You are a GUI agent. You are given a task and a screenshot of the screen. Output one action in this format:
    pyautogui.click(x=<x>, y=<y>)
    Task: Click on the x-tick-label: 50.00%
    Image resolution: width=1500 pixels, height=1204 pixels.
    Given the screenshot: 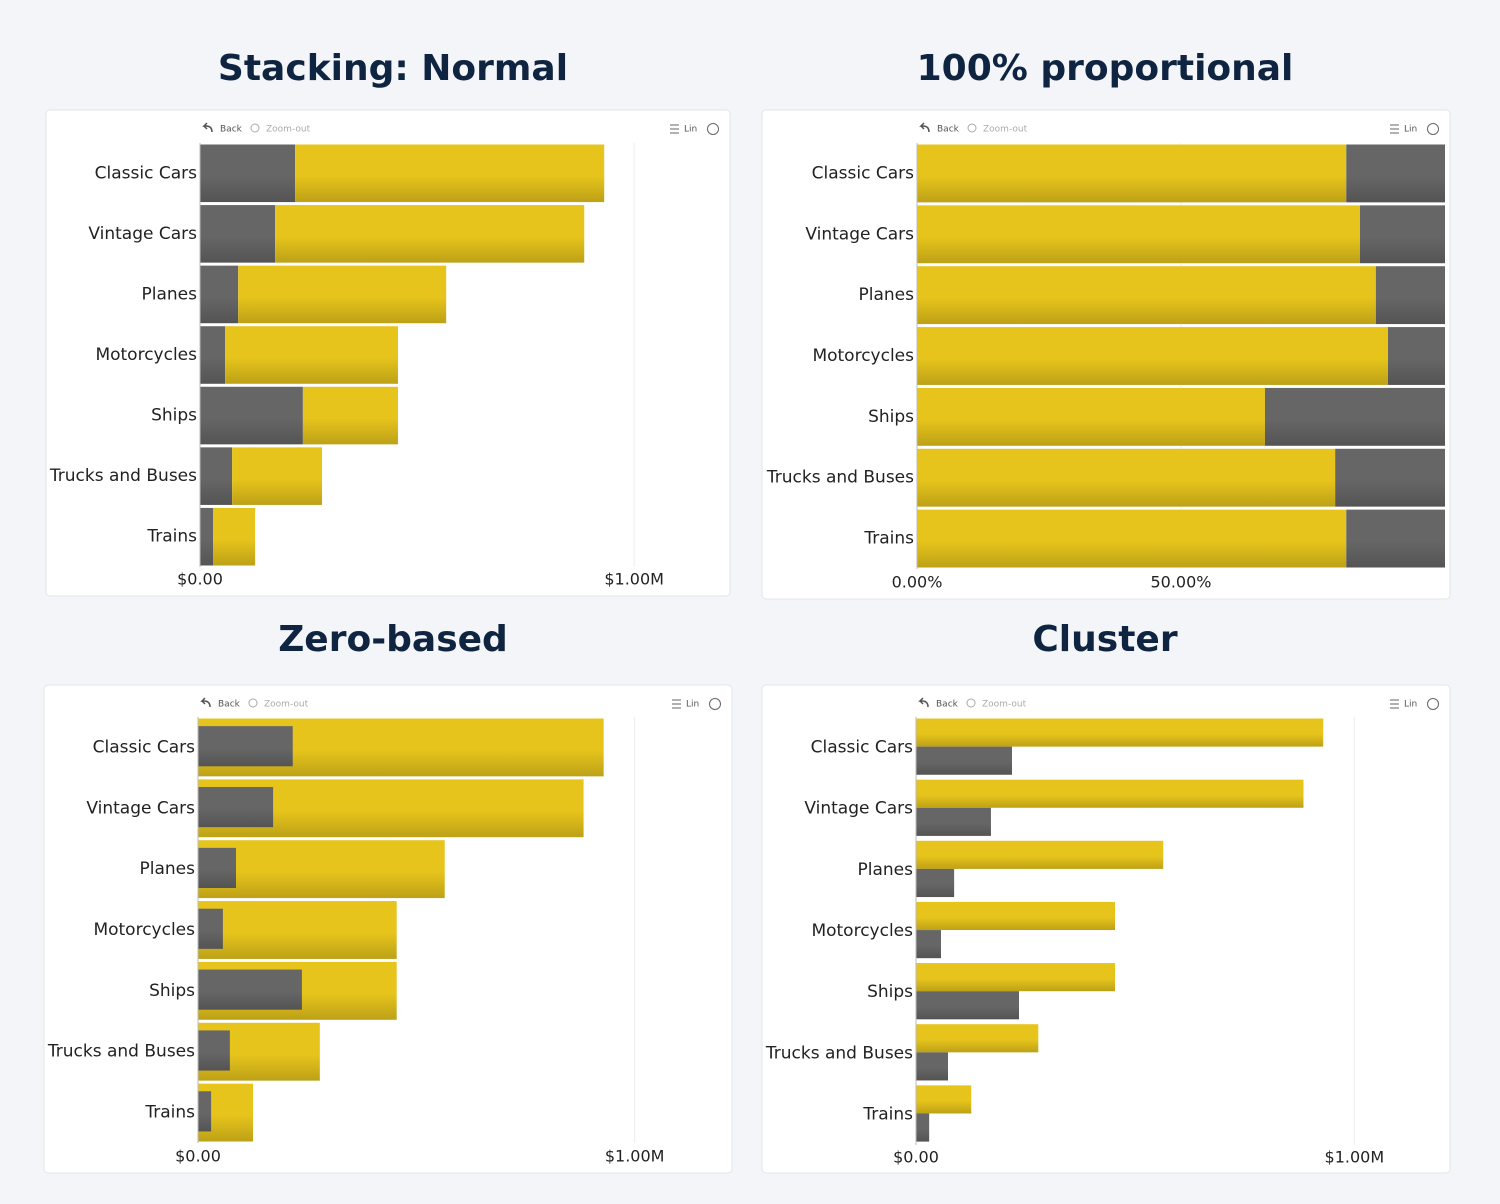 What is the action you would take?
    pyautogui.click(x=1180, y=582)
    